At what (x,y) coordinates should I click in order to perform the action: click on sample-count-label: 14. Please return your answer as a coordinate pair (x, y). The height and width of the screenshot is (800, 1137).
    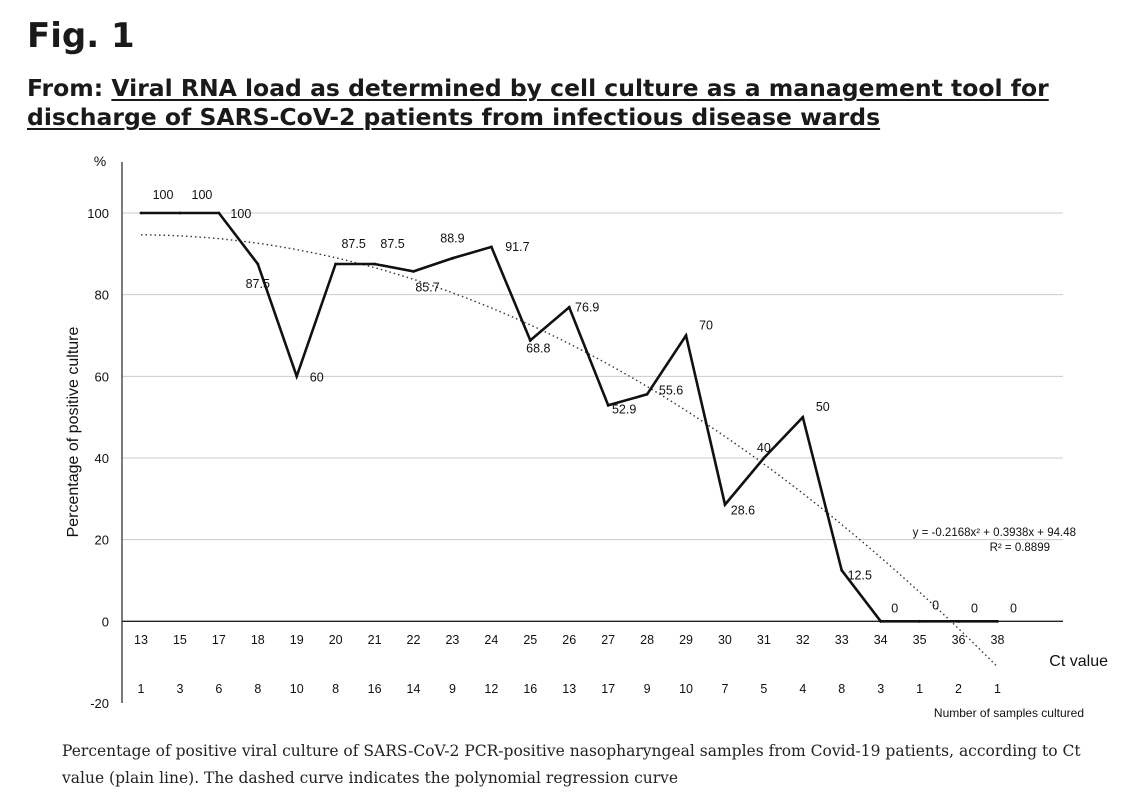
    Looking at the image, I should click on (414, 689).